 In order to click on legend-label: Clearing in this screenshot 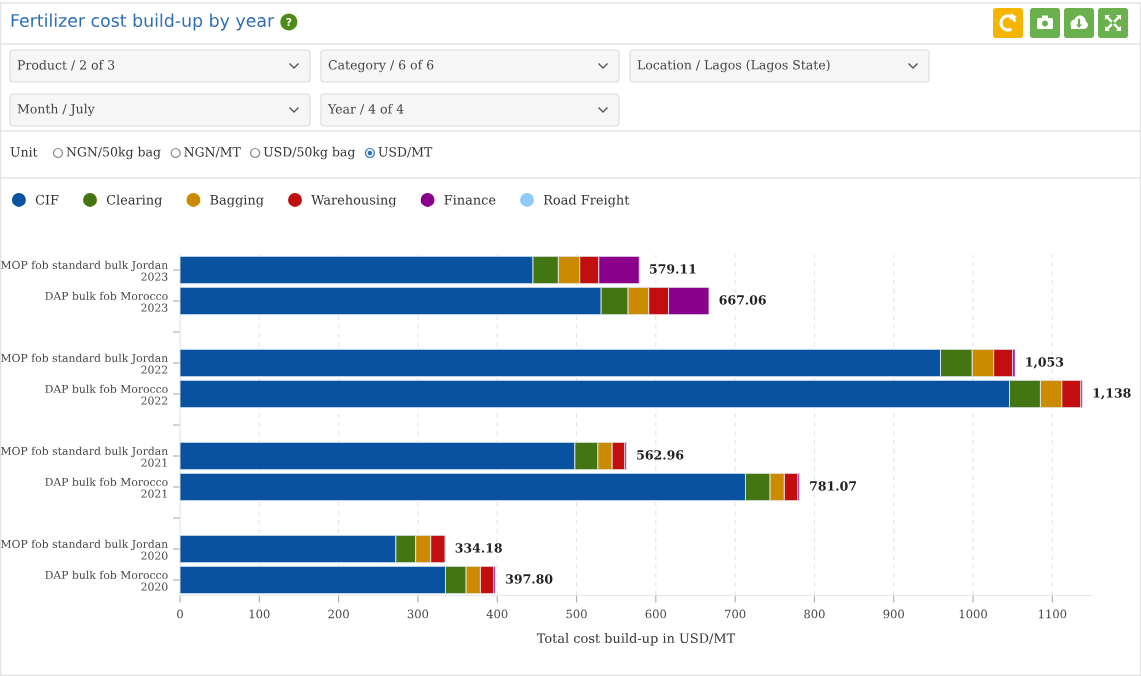, I will do `click(134, 201)`.